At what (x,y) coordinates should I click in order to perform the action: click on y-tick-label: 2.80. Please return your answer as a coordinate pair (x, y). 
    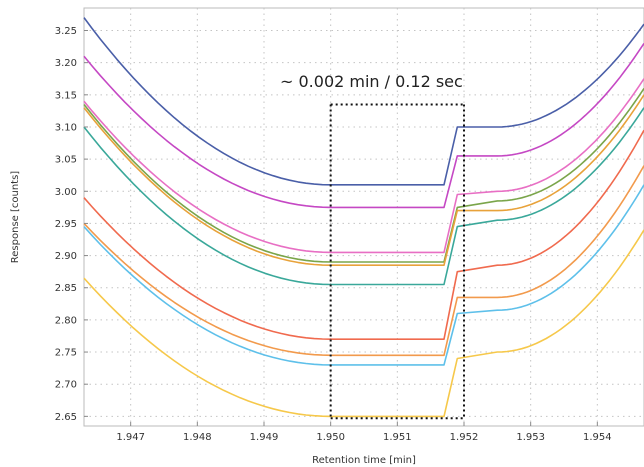
    Looking at the image, I should click on (66, 320).